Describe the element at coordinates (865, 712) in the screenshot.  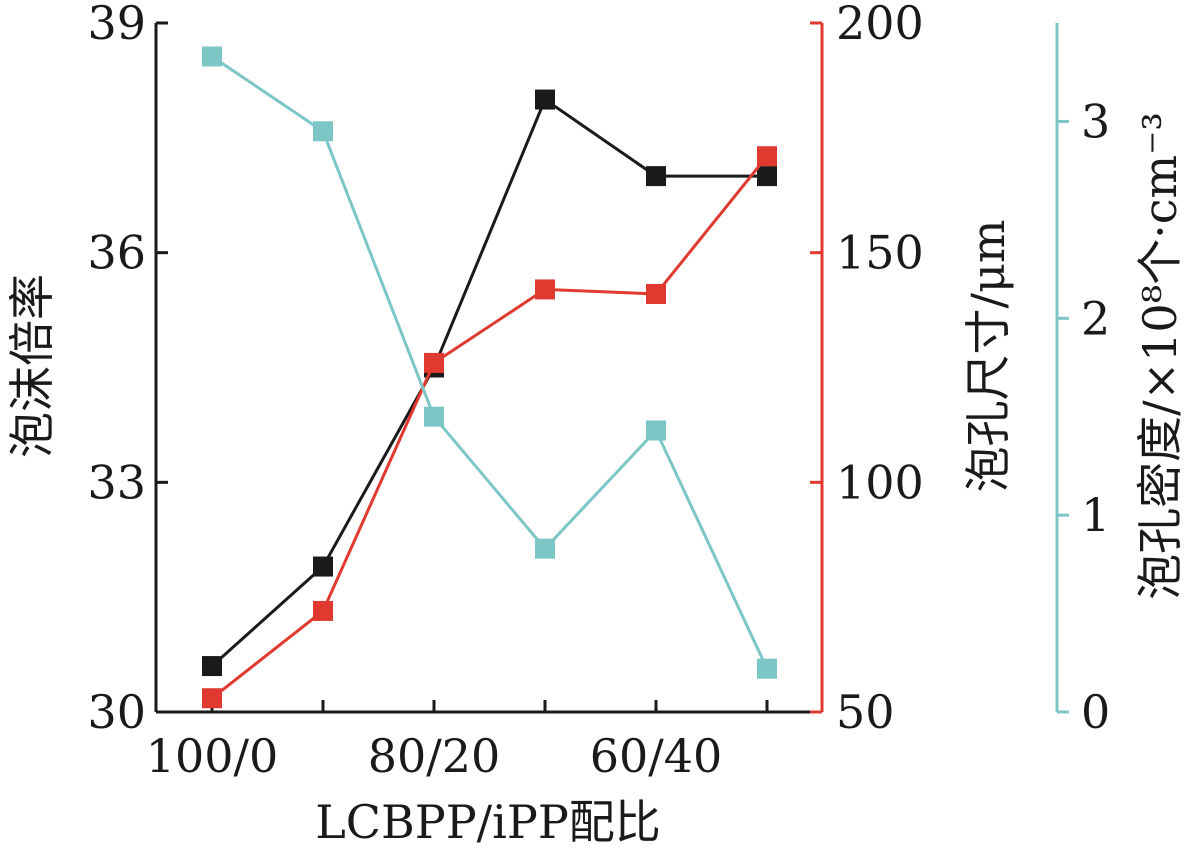
I see `size-axis-tick-label: 50` at that location.